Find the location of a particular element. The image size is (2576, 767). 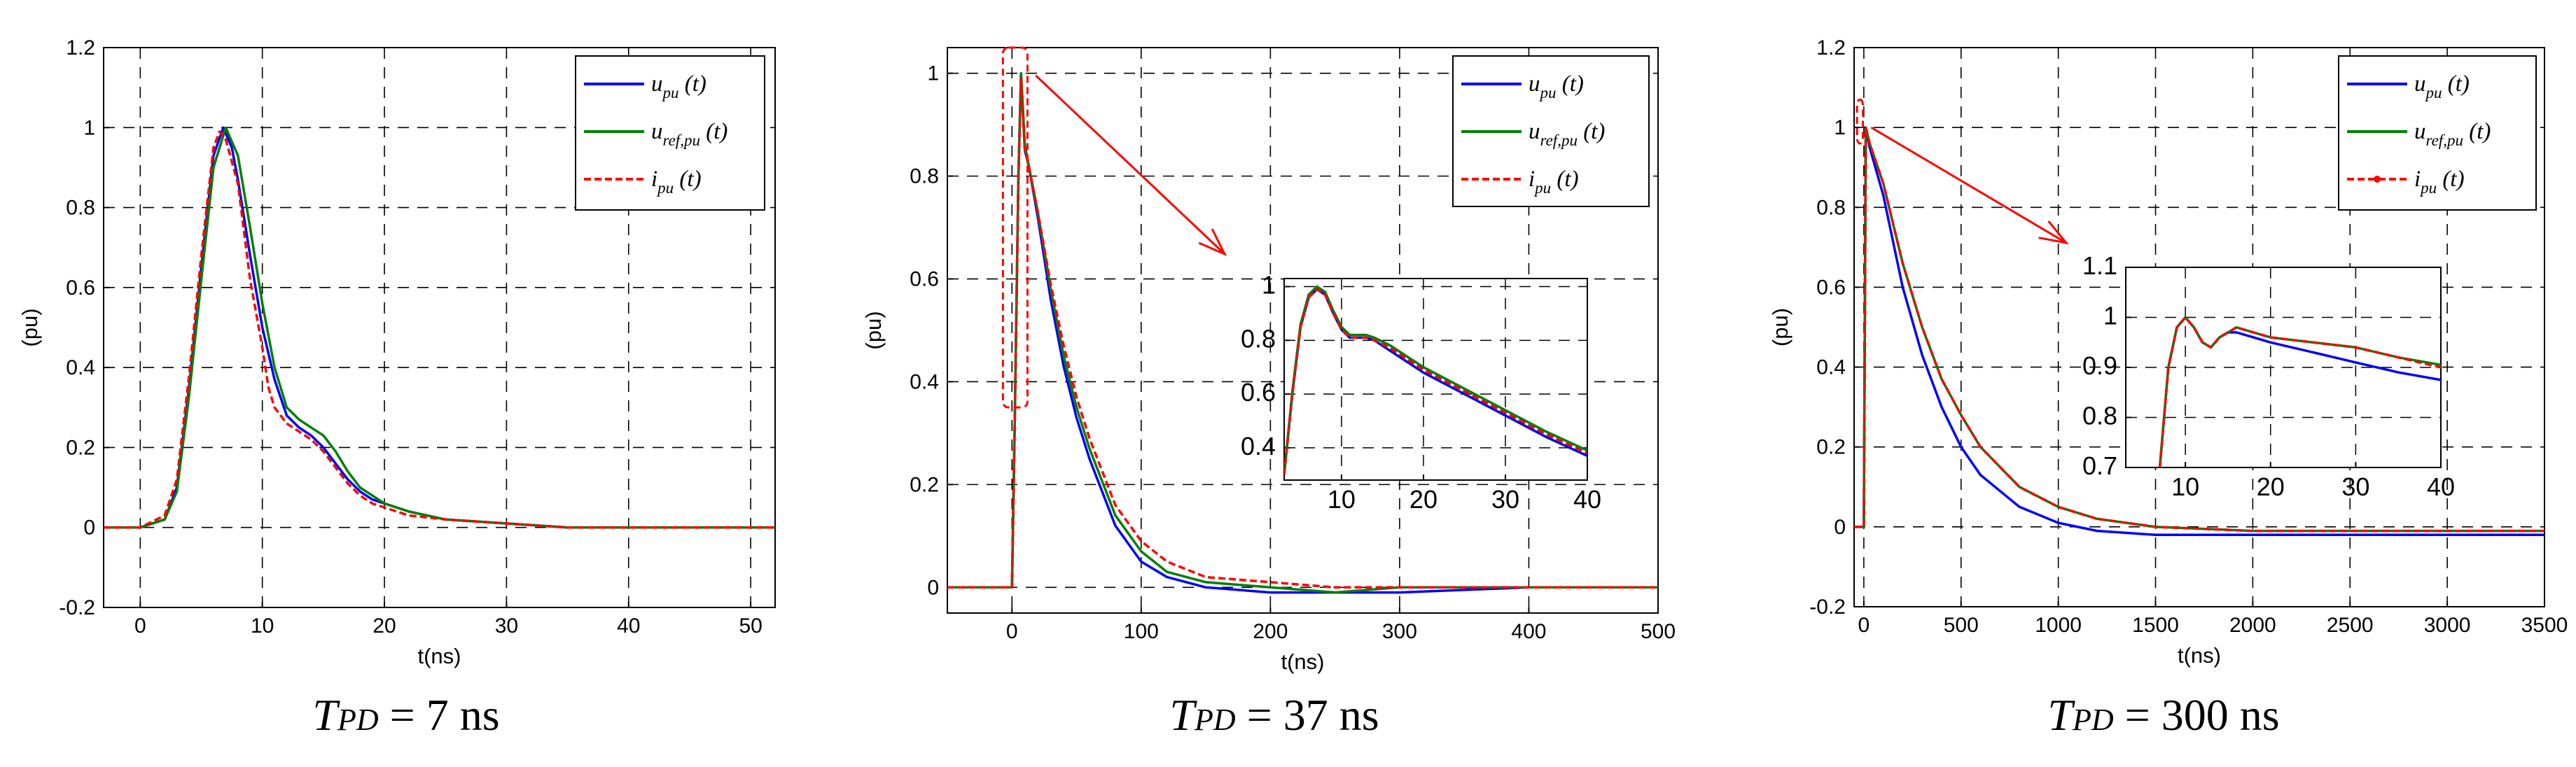

y-tick-label: 0.2 is located at coordinates (1831, 448).